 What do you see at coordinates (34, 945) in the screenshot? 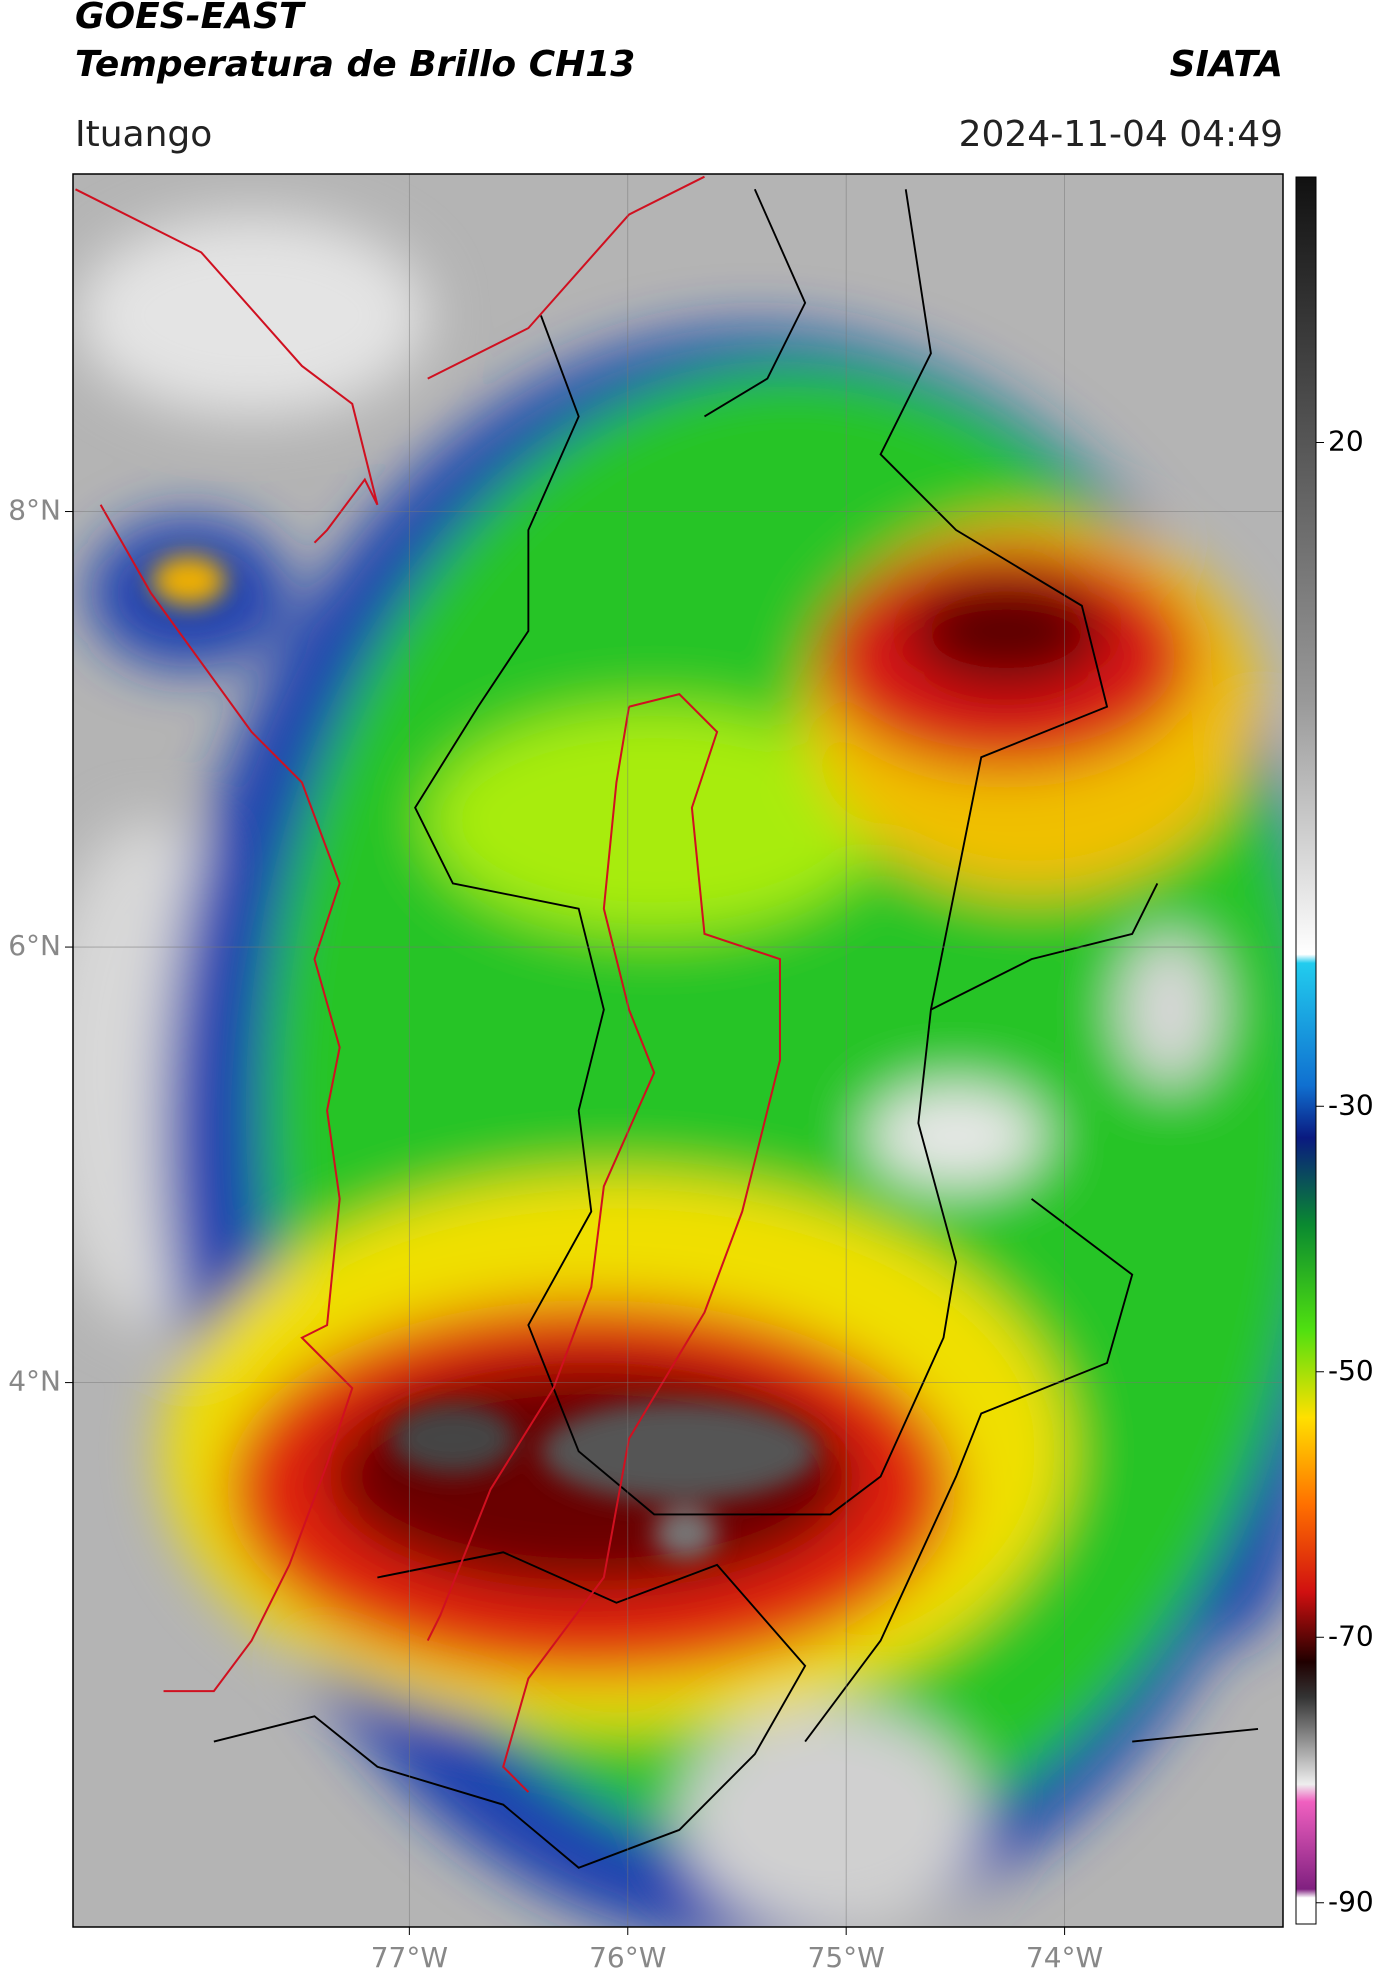
I see `lat-tick-label: 6°N` at bounding box center [34, 945].